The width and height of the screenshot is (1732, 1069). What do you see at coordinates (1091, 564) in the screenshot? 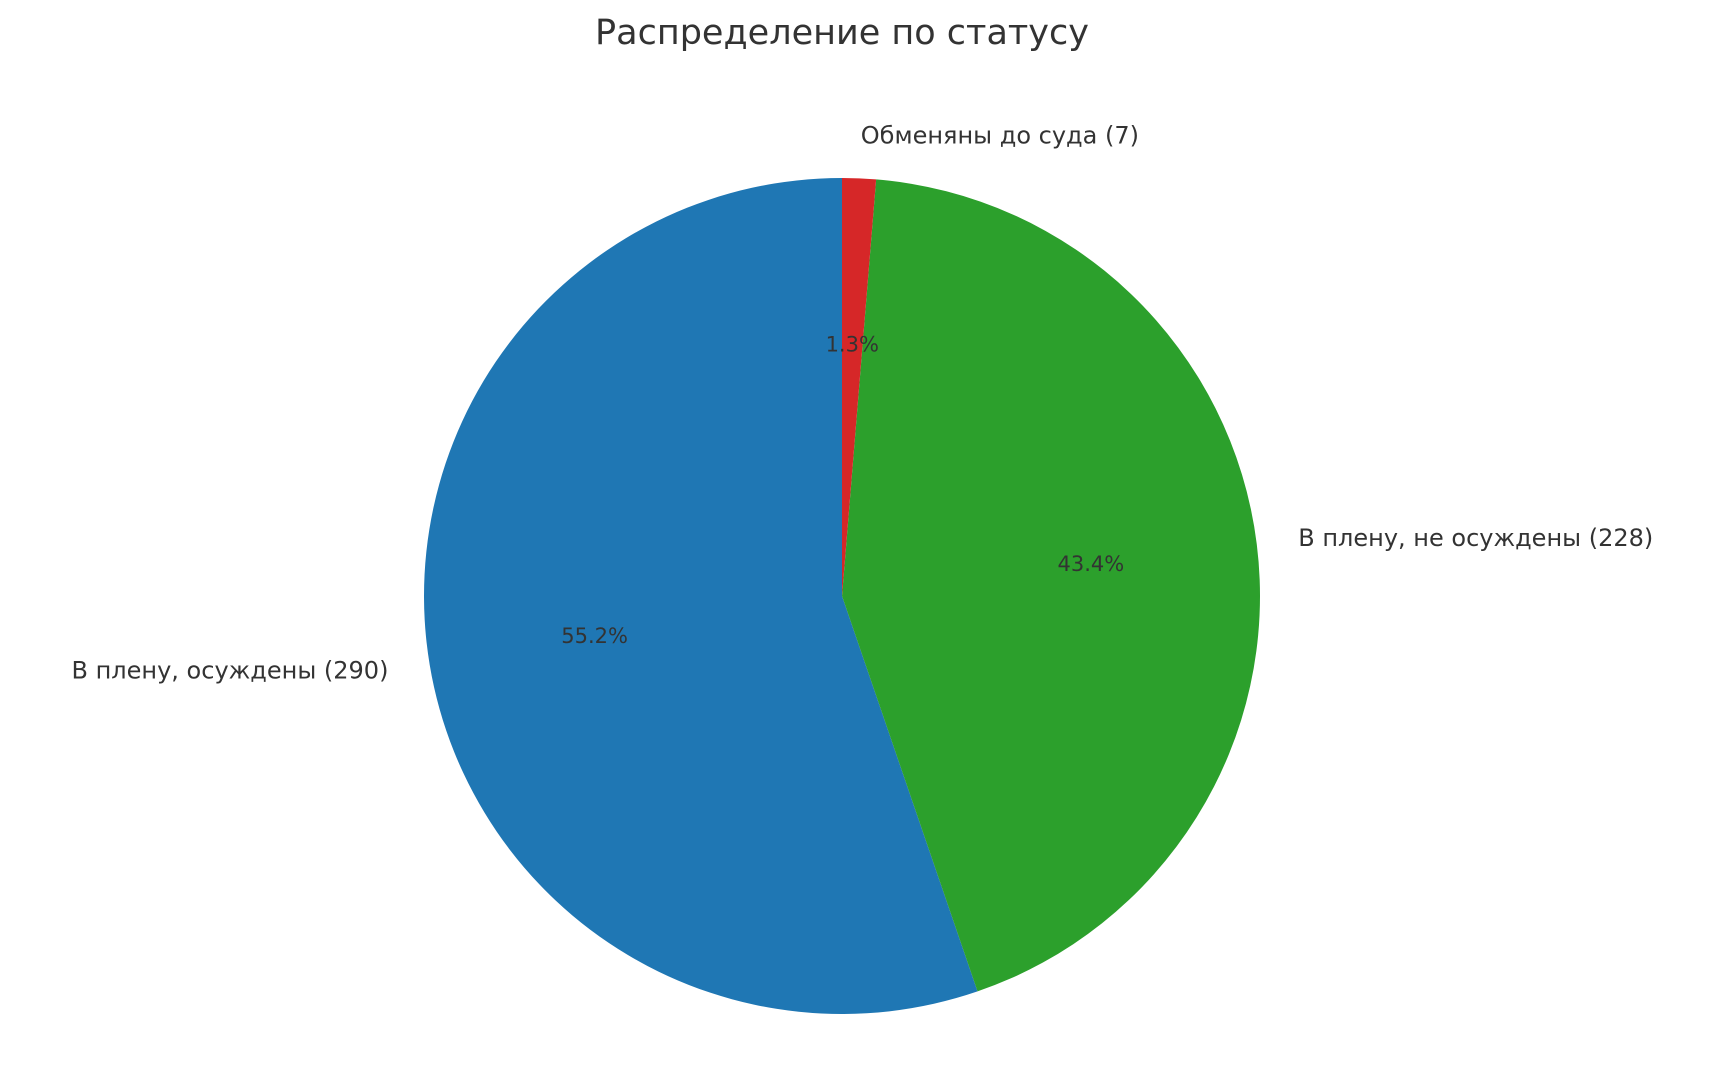
I see `percent-label: 43.4%` at bounding box center [1091, 564].